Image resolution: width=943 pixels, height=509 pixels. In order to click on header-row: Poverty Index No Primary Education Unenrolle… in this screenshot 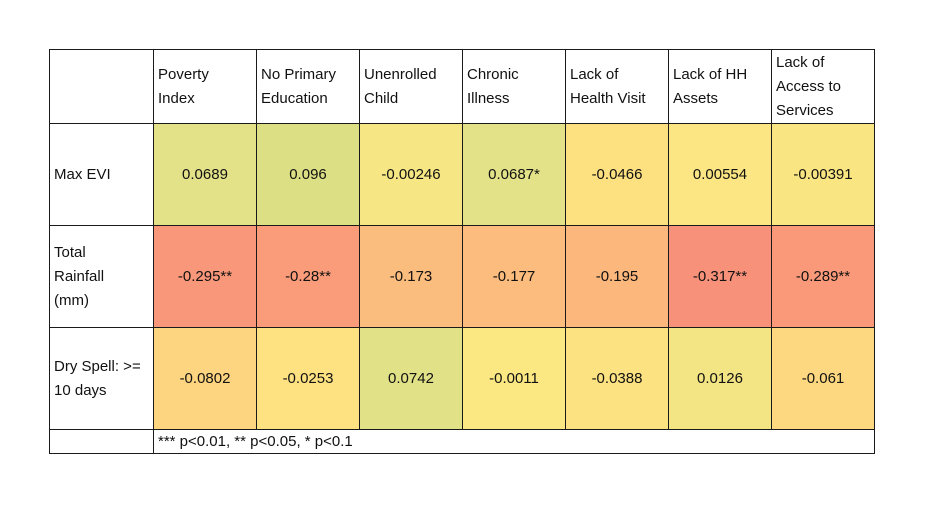, I will do `click(462, 86)`.